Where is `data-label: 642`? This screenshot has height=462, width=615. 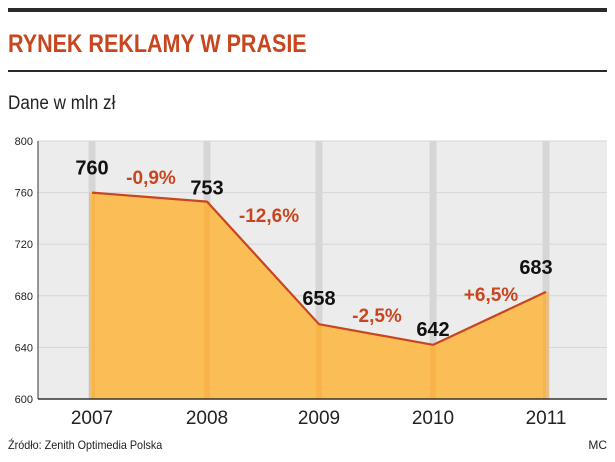 data-label: 642 is located at coordinates (432, 330).